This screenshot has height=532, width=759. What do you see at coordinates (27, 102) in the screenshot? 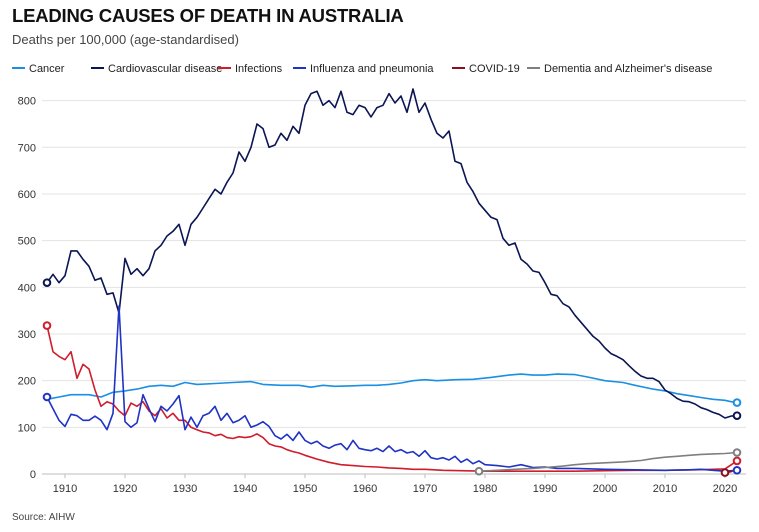
I see `y-tick-label: 800` at bounding box center [27, 102].